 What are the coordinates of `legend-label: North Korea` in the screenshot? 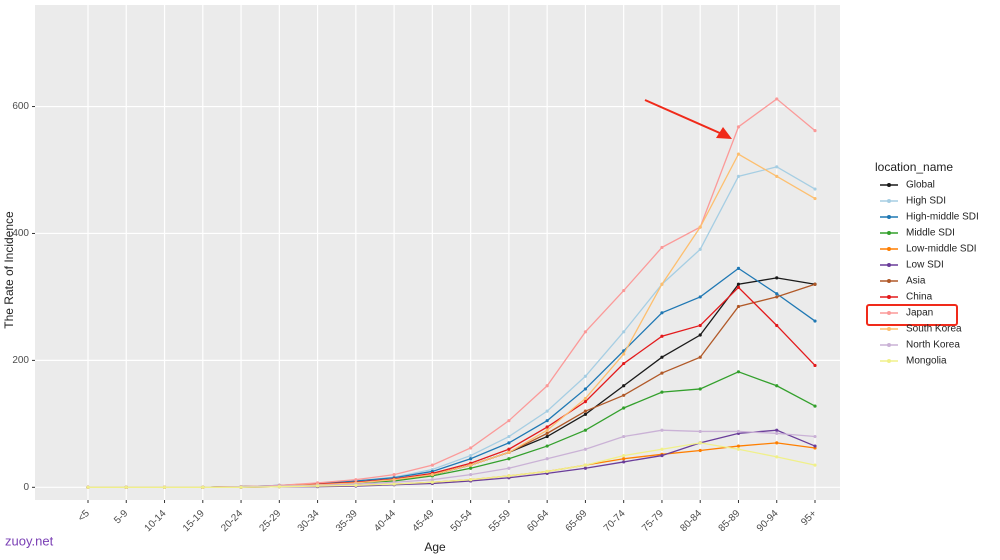 It's located at (933, 345).